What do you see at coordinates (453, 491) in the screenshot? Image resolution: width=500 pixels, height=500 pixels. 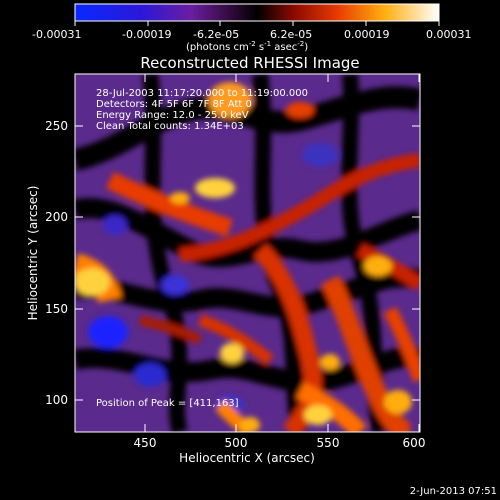 I see `footer-timestamp: 2-Jun-2013 07:51` at bounding box center [453, 491].